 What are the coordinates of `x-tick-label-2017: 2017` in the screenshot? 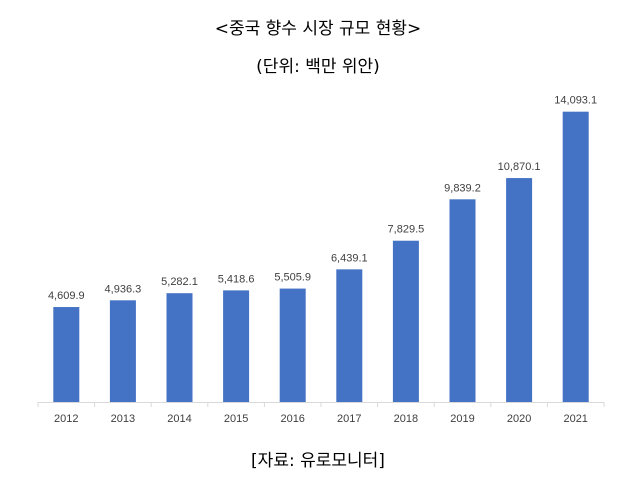 It's located at (349, 419).